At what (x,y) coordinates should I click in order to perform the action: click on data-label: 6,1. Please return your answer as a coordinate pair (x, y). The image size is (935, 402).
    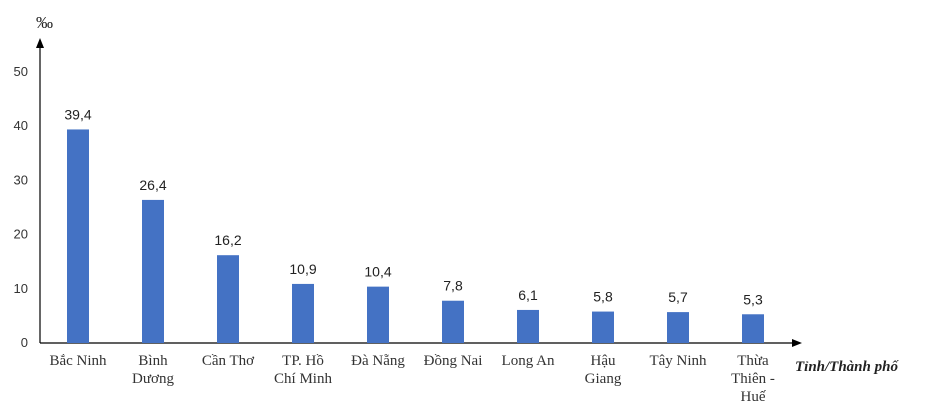
    Looking at the image, I should click on (528, 295).